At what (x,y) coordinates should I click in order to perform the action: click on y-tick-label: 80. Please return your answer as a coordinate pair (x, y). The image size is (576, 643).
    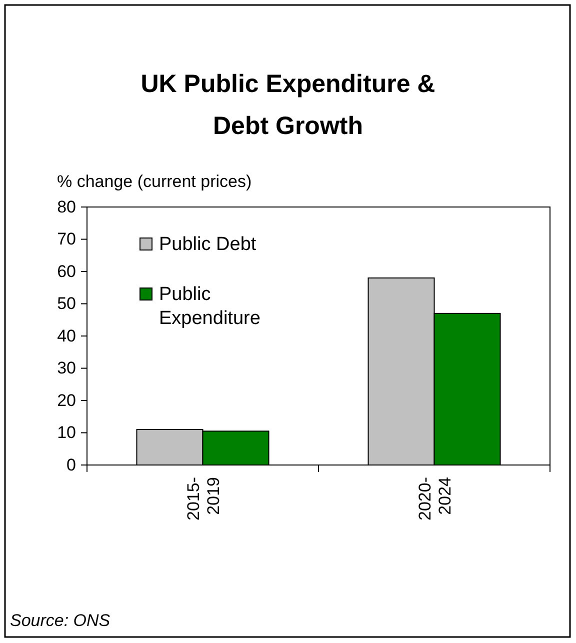
    Looking at the image, I should click on (66, 206).